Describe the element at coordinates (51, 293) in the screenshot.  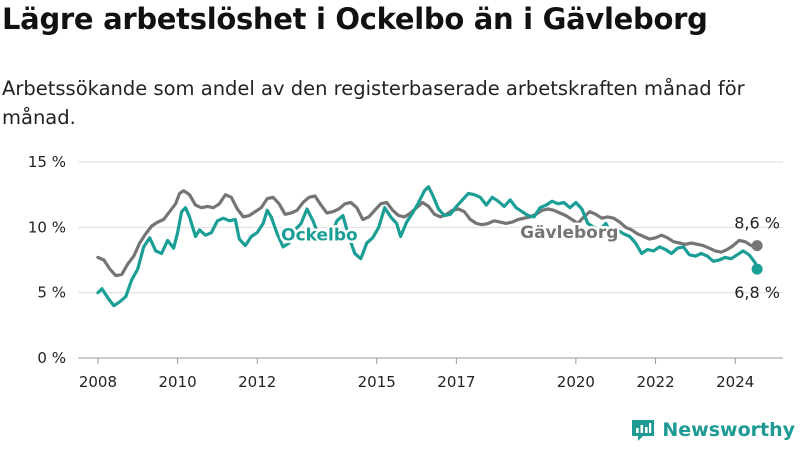
I see `y-tick-label: 5 %` at that location.